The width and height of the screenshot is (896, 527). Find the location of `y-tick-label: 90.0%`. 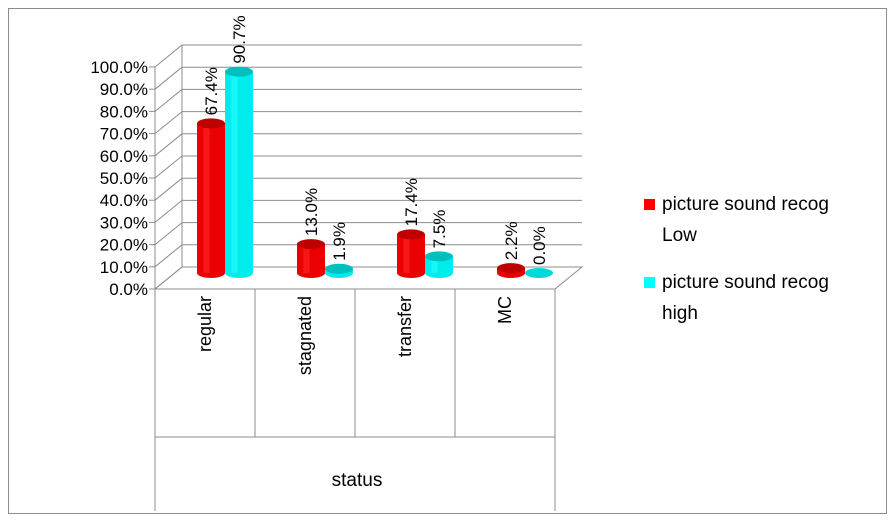

y-tick-label: 90.0% is located at coordinates (124, 89).